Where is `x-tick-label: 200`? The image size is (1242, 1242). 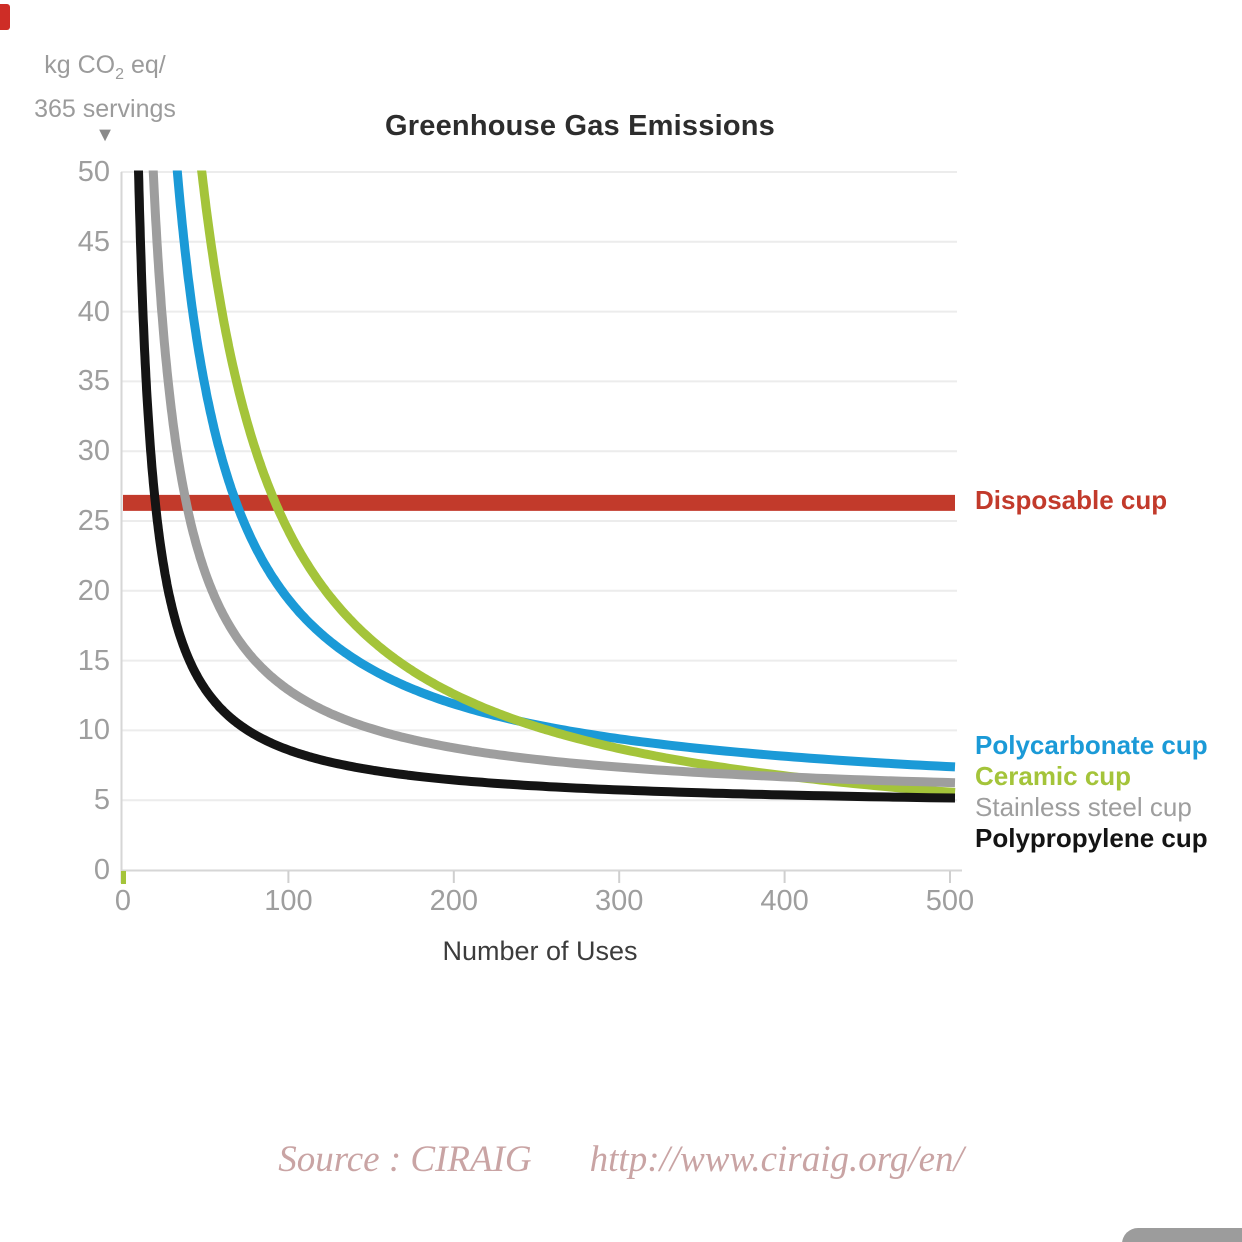
x-tick-label: 200 is located at coordinates (453, 901).